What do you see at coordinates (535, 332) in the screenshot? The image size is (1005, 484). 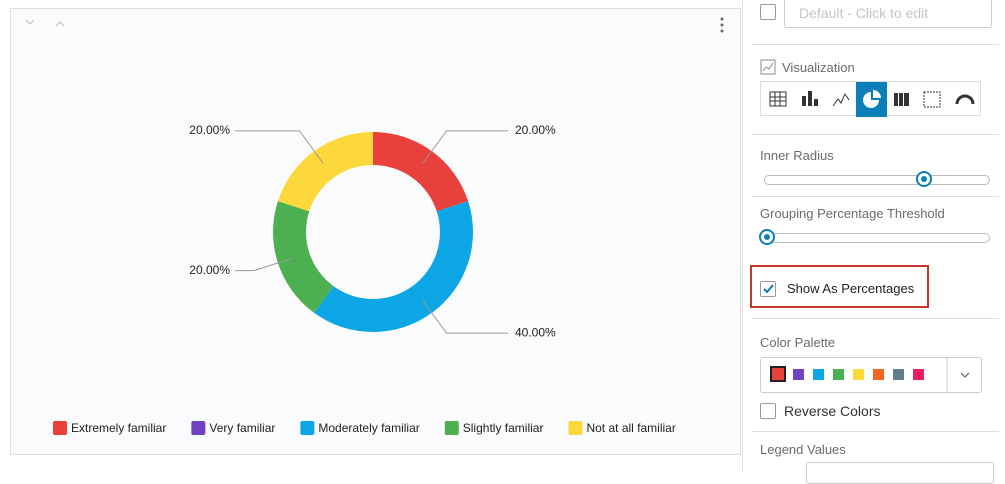 I see `data-label: 40.00%` at bounding box center [535, 332].